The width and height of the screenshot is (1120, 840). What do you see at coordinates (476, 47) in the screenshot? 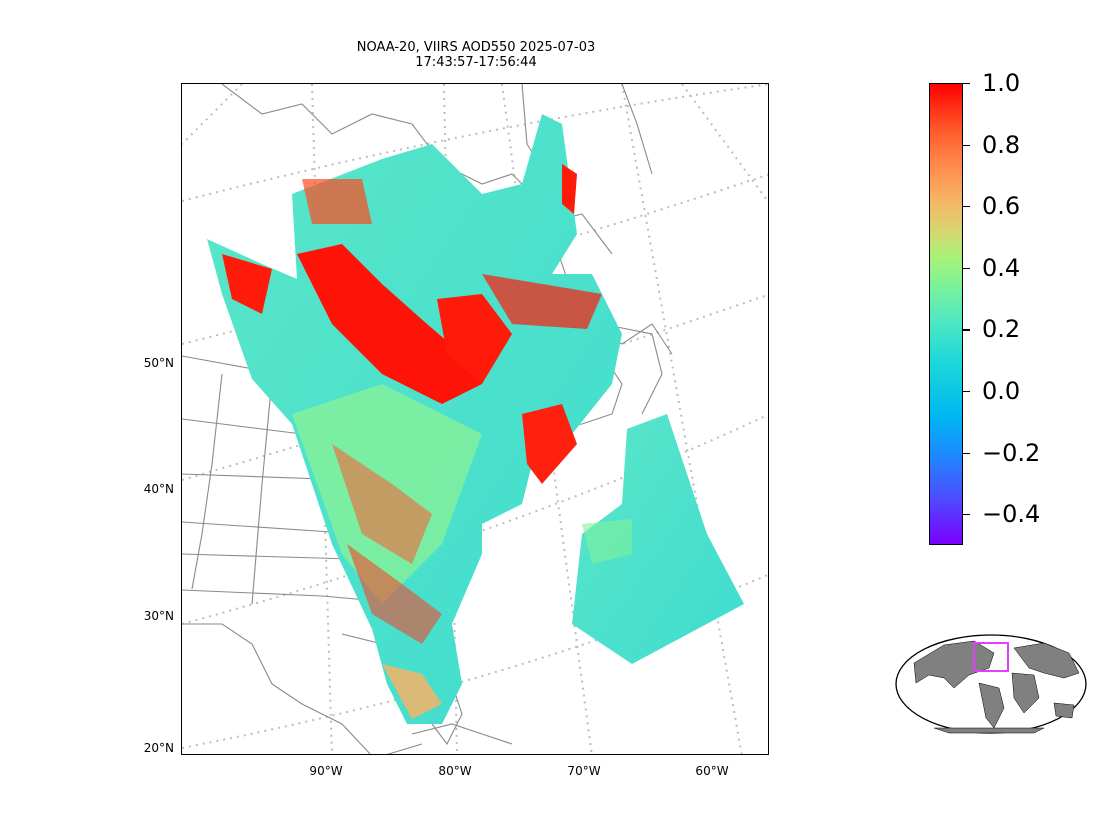
I see `title-line-1: NOAA-20, VIIRS AOD550 2025-07-03` at bounding box center [476, 47].